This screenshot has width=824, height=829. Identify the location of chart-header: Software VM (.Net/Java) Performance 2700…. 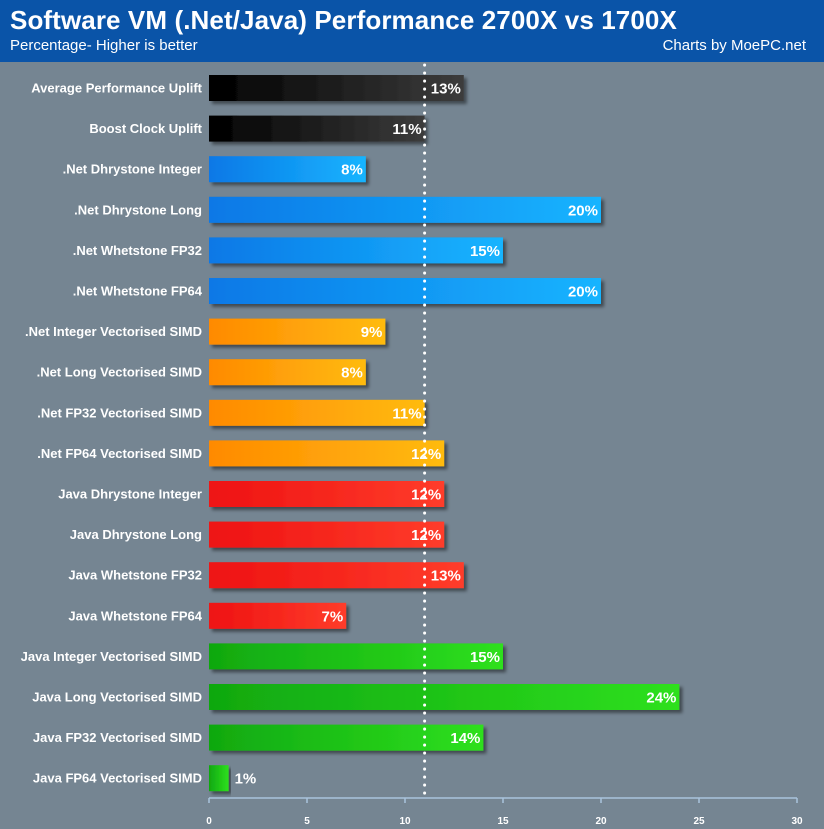
(412, 31).